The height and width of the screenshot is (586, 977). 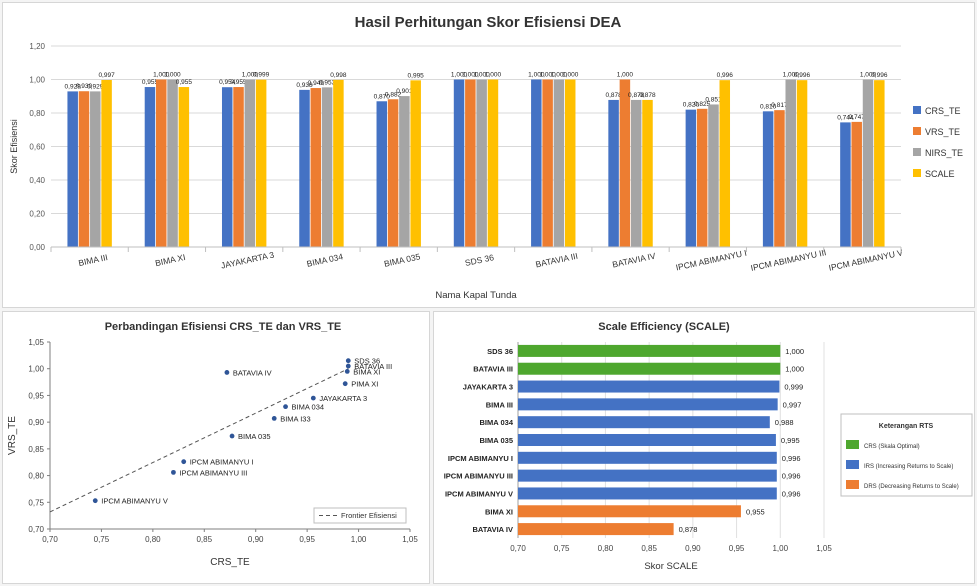 What do you see at coordinates (367, 361) in the screenshot?
I see `point-label: SDS 36` at bounding box center [367, 361].